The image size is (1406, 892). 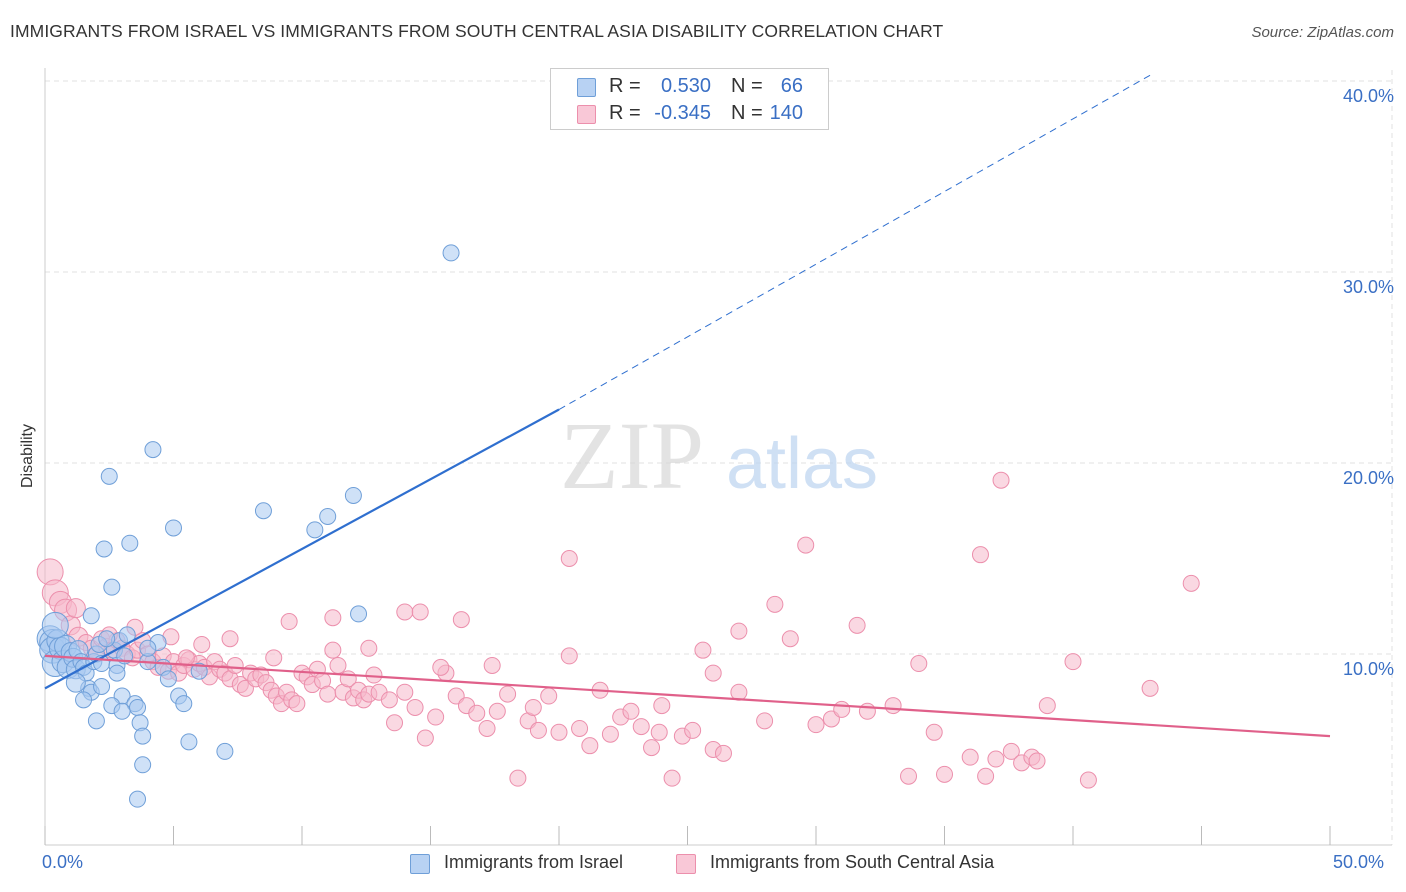 What do you see at coordinates (1359, 862) in the screenshot?
I see `x-tick-label-max: 50.0%` at bounding box center [1359, 862].